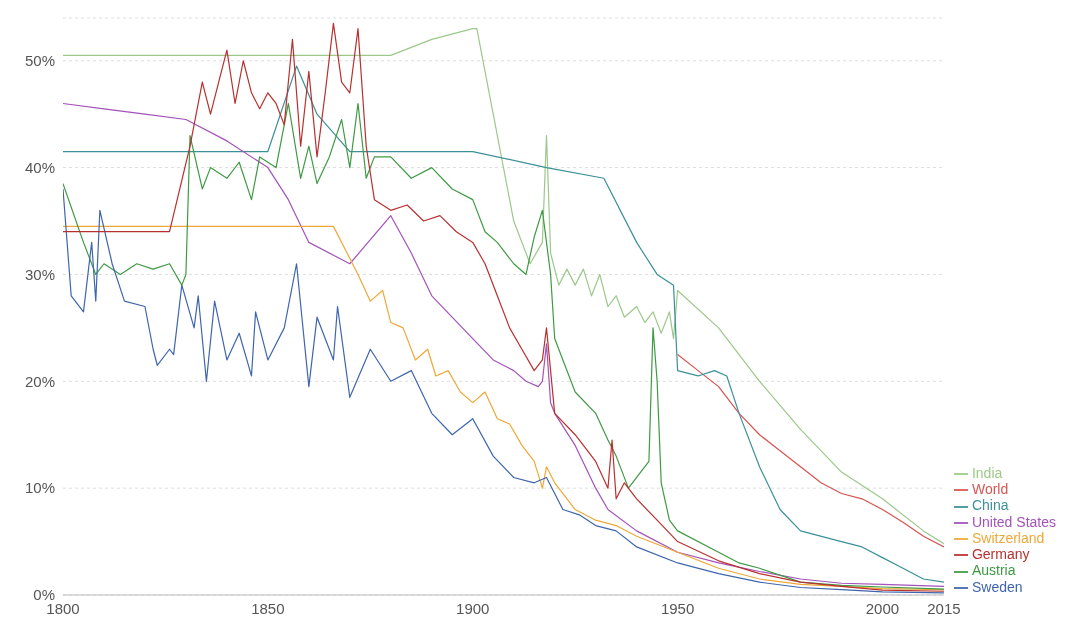  Describe the element at coordinates (268, 608) in the screenshot. I see `x-tick-label: 1850` at that location.